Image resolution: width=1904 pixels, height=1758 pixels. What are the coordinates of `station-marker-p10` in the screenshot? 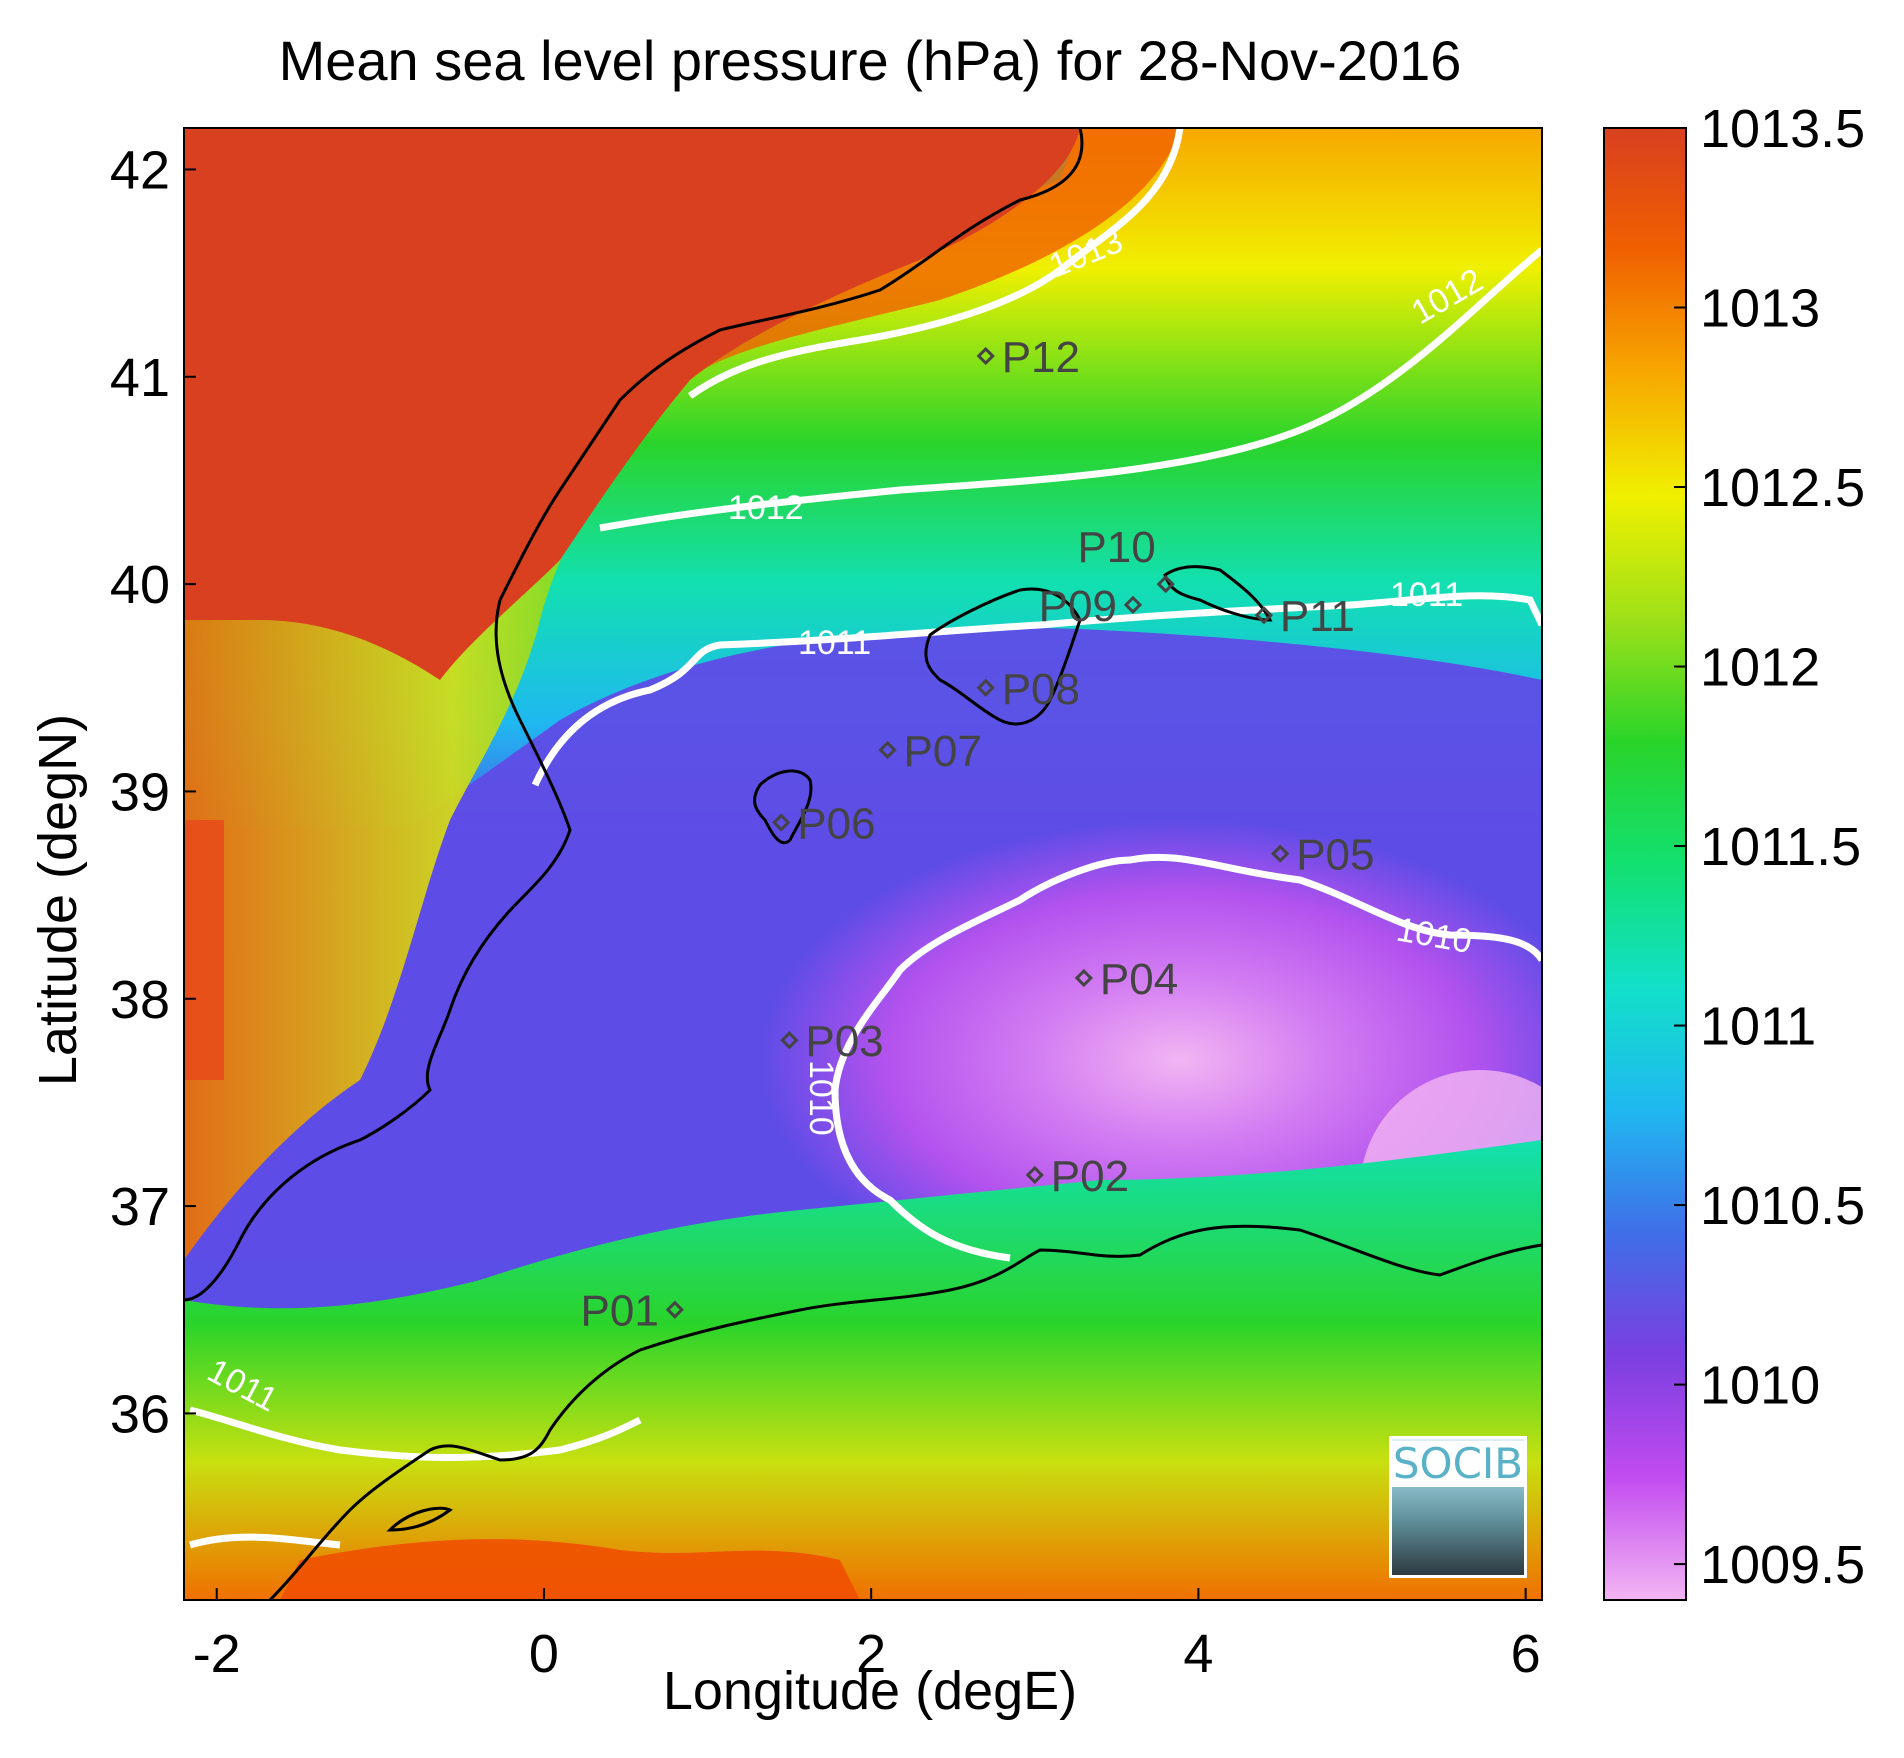 It's located at (1165, 584).